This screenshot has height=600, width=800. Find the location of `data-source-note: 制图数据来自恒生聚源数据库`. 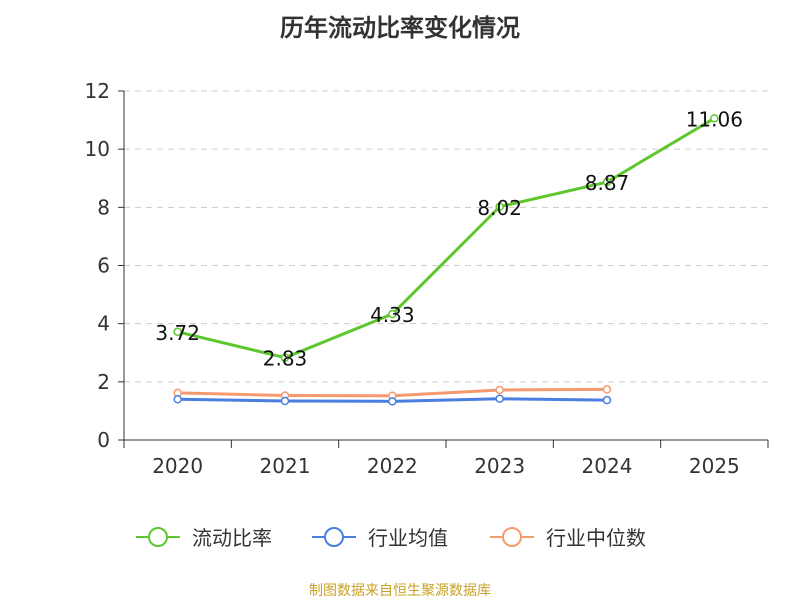

data-source-note: 制图数据来自恒生聚源数据库 is located at coordinates (400, 591).